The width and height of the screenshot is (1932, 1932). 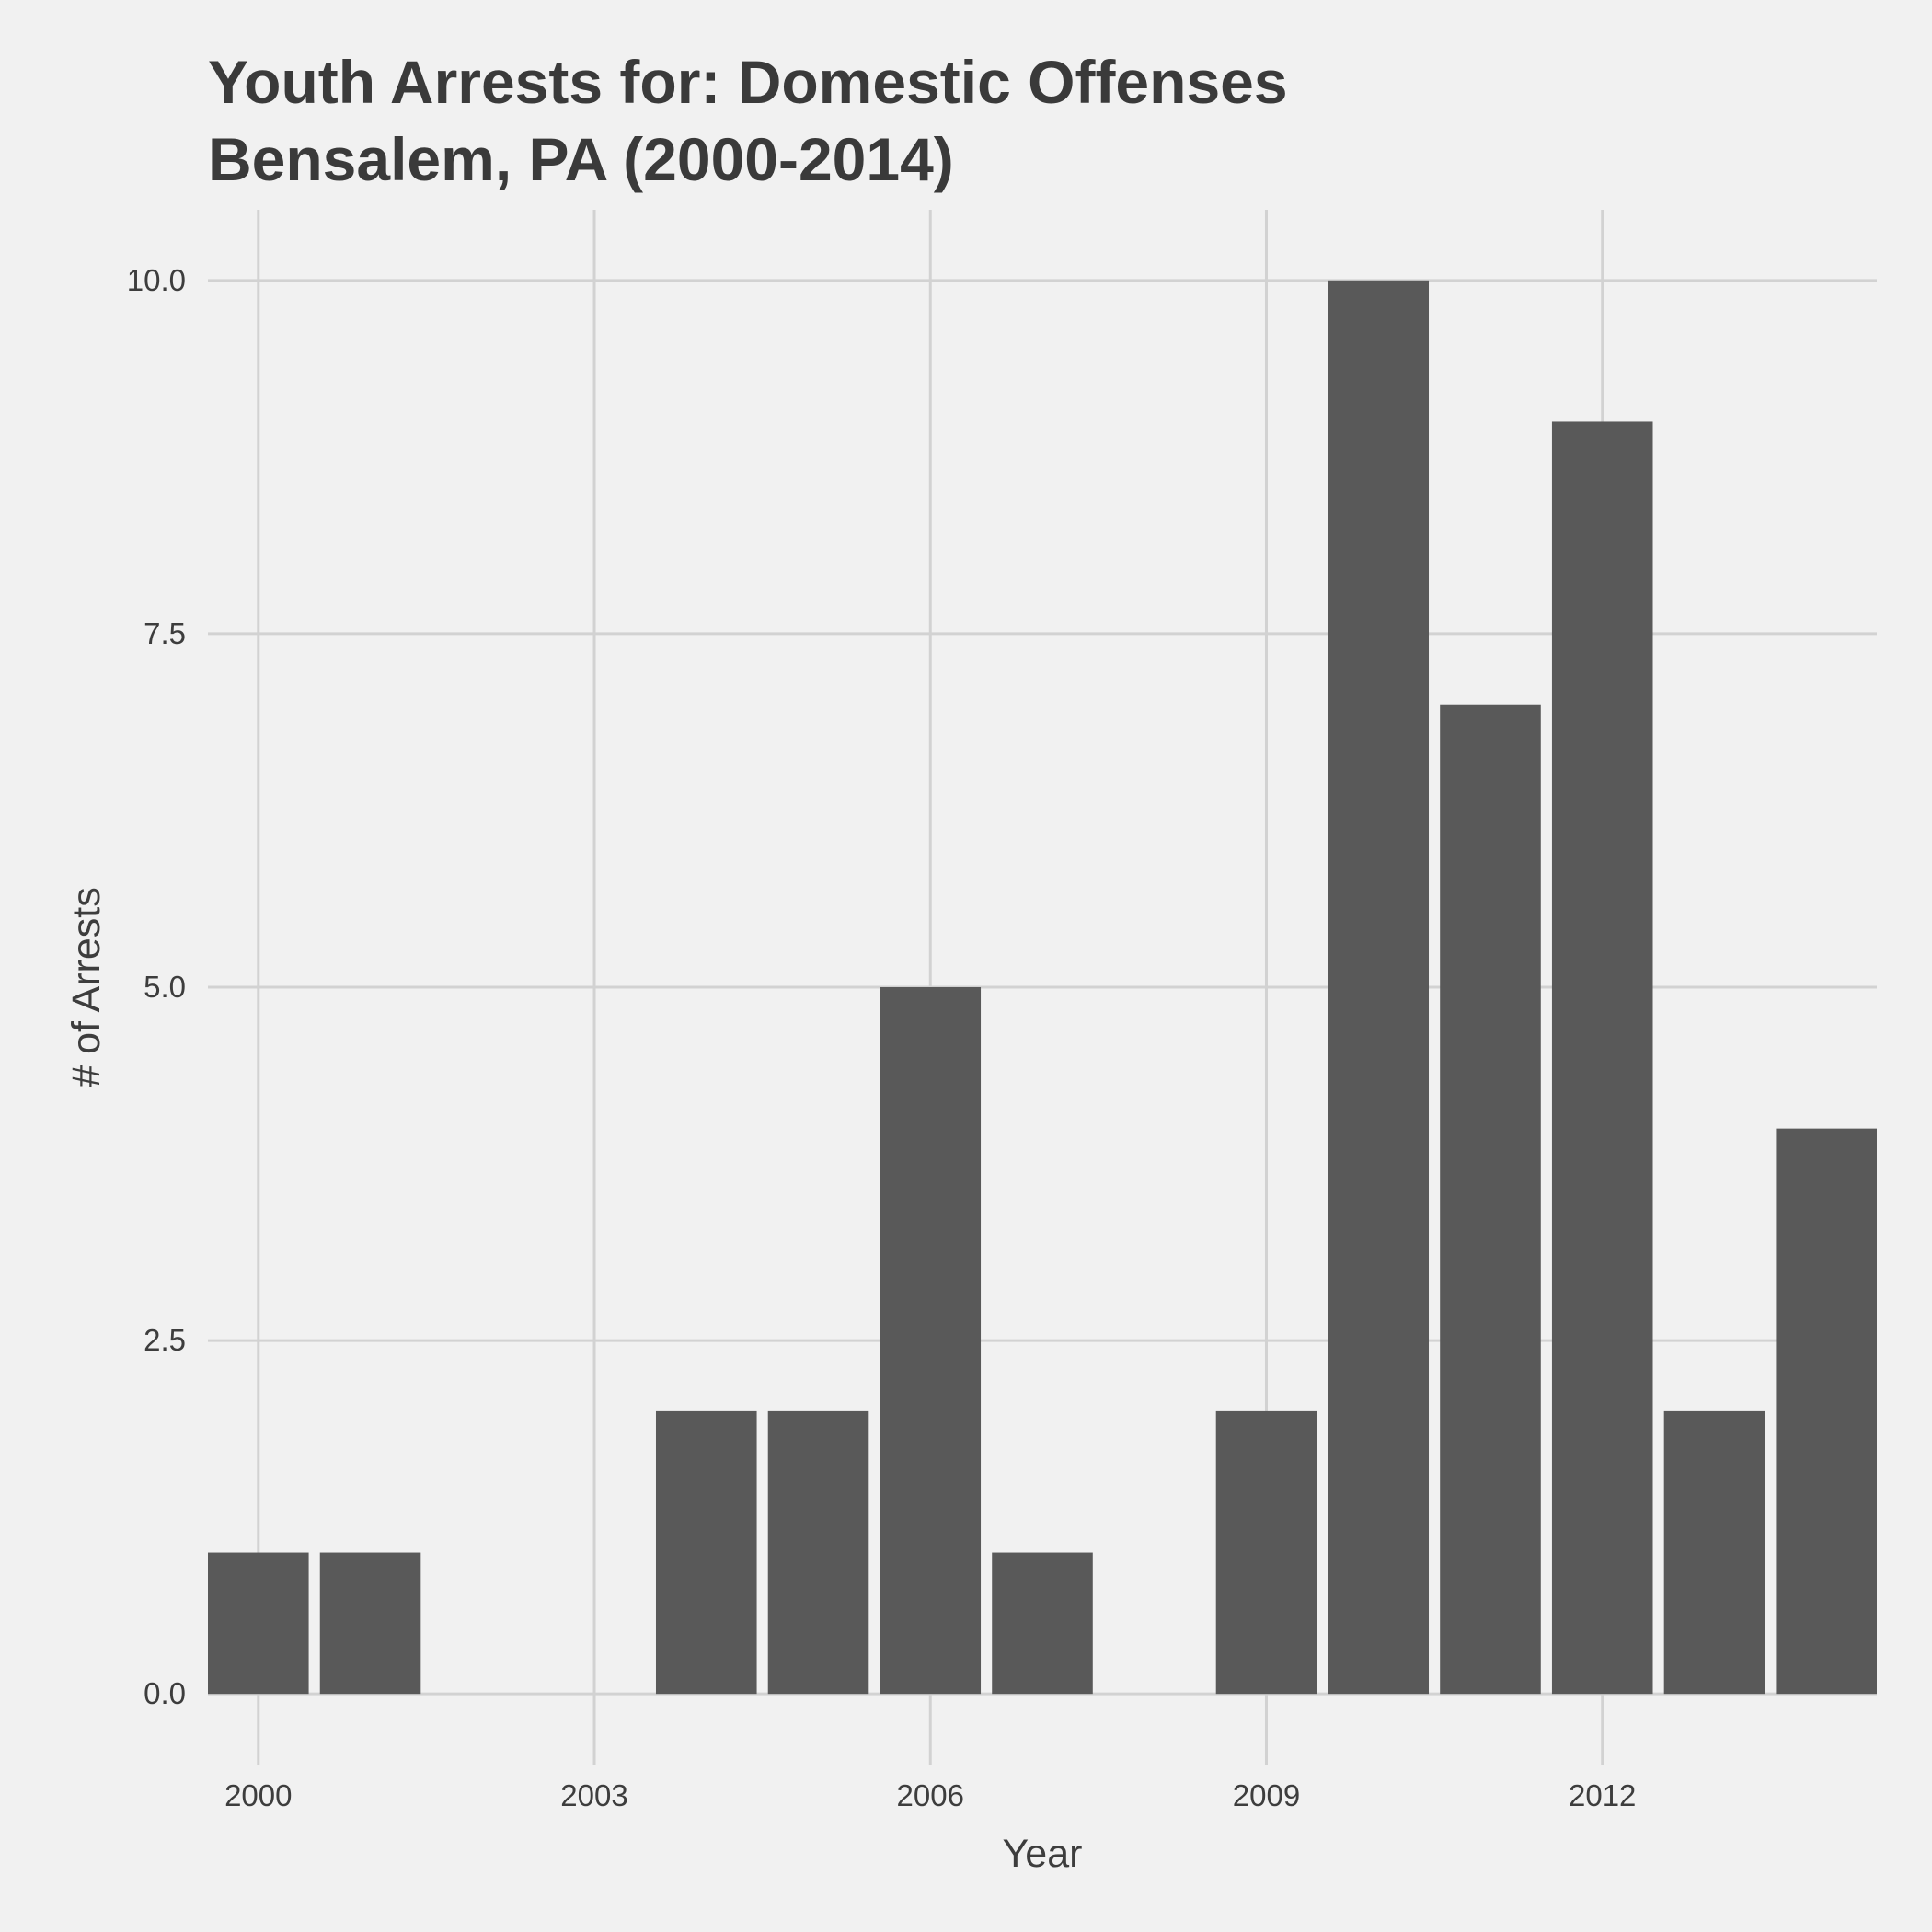 What do you see at coordinates (165, 1693) in the screenshot?
I see `y-tick-label: 0.0` at bounding box center [165, 1693].